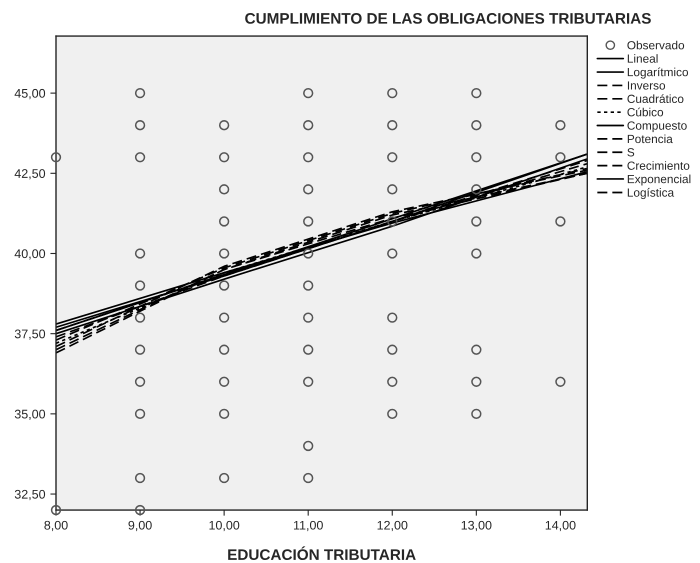 The image size is (700, 563). What do you see at coordinates (650, 139) in the screenshot?
I see `legend-label: Potencia` at bounding box center [650, 139].